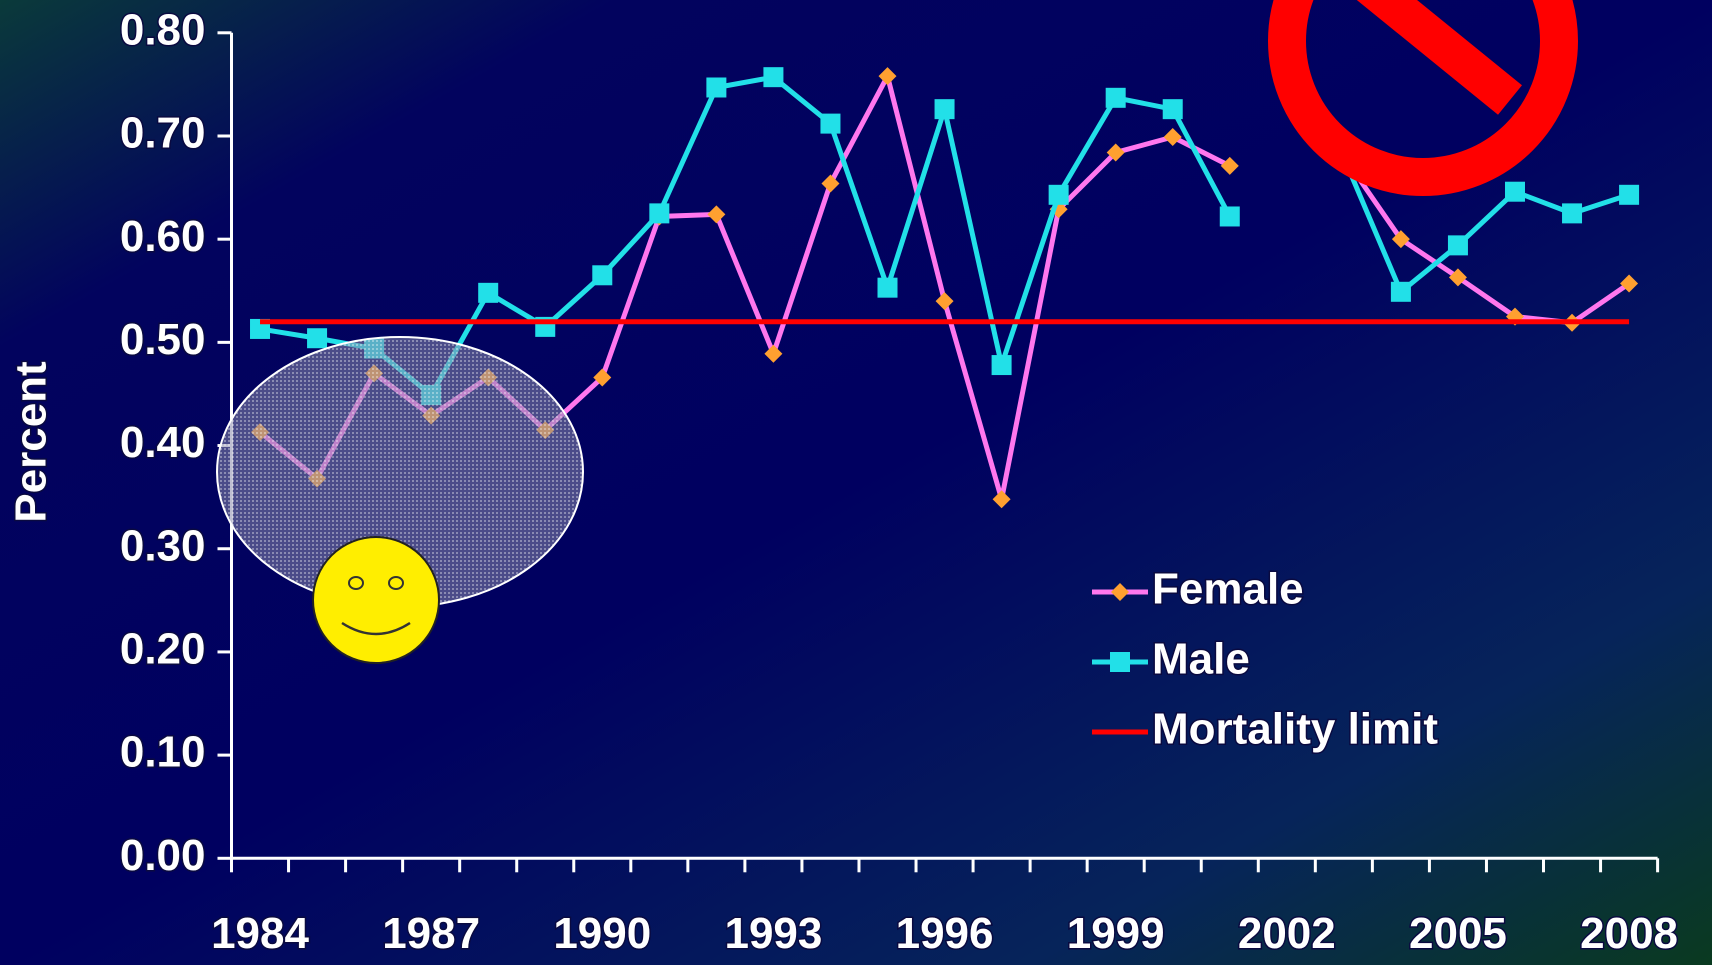  Describe the element at coordinates (1458, 933) in the screenshot. I see `x-tick-label: 2005` at that location.